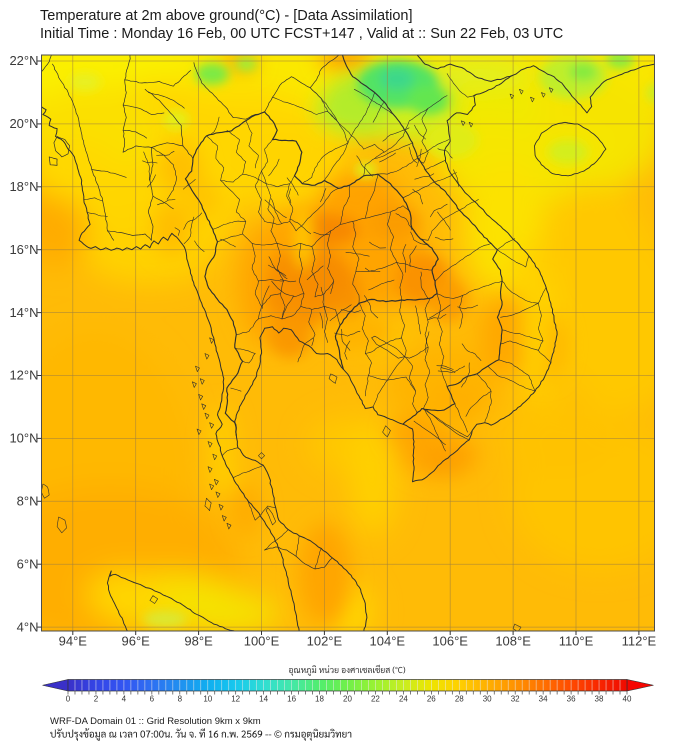  I want to click on svg-text: 40, so click(627, 699).